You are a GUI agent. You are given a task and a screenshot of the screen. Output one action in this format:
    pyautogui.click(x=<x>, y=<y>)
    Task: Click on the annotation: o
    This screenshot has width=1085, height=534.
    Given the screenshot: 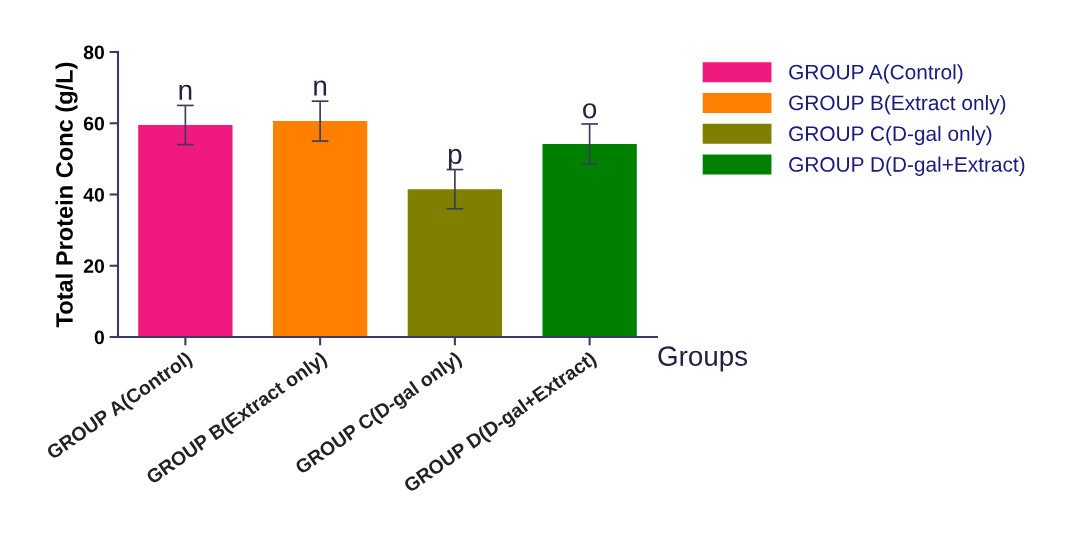 What is the action you would take?
    pyautogui.click(x=590, y=111)
    